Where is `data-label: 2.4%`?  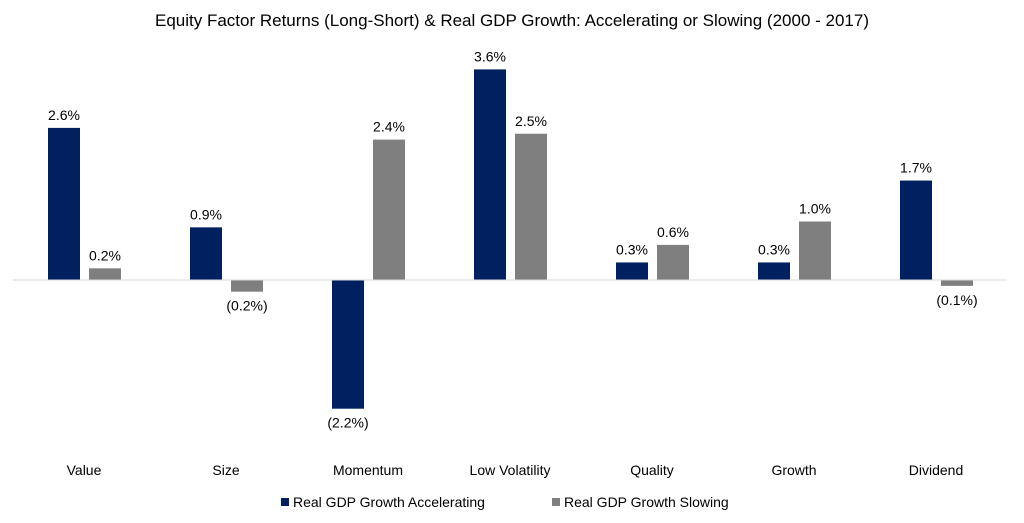 data-label: 2.4% is located at coordinates (389, 127).